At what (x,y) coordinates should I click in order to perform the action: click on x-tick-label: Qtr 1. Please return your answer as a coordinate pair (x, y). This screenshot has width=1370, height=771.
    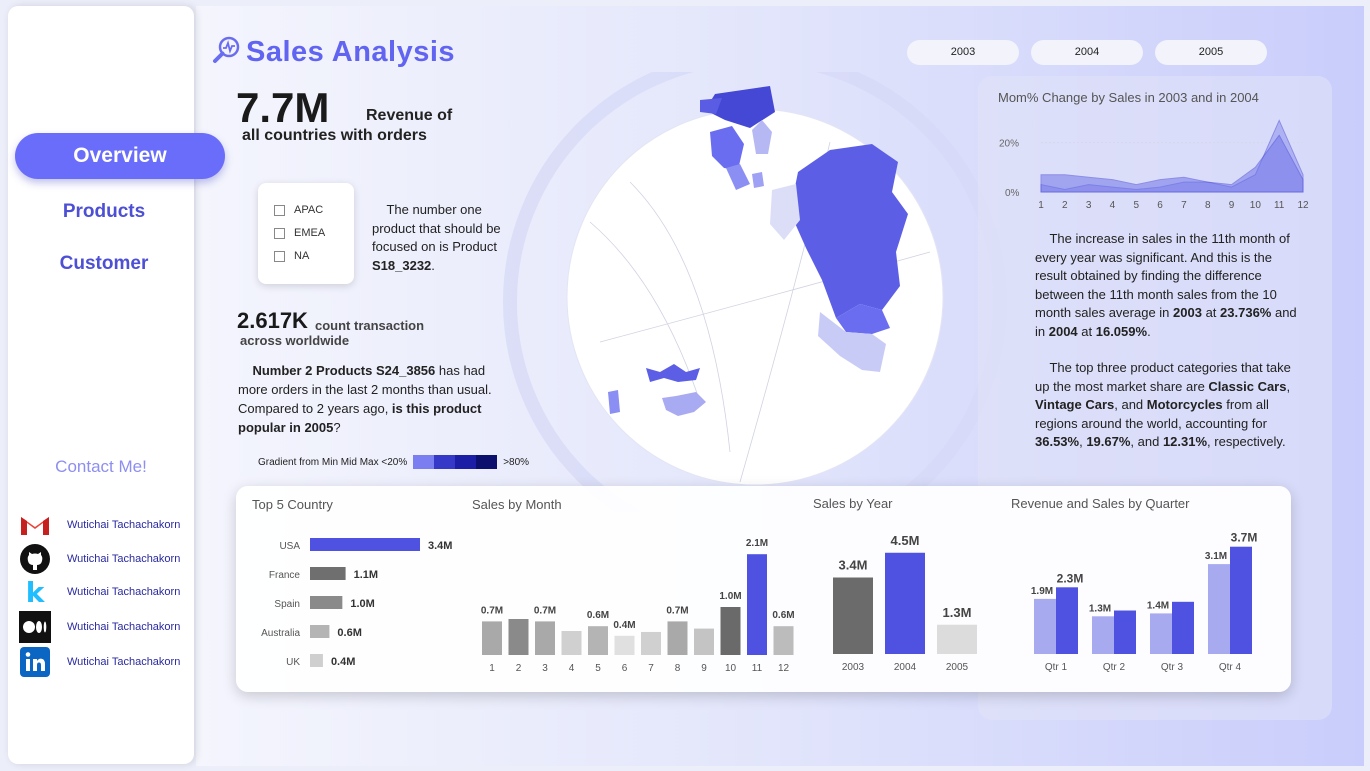
    Looking at the image, I should click on (1056, 667).